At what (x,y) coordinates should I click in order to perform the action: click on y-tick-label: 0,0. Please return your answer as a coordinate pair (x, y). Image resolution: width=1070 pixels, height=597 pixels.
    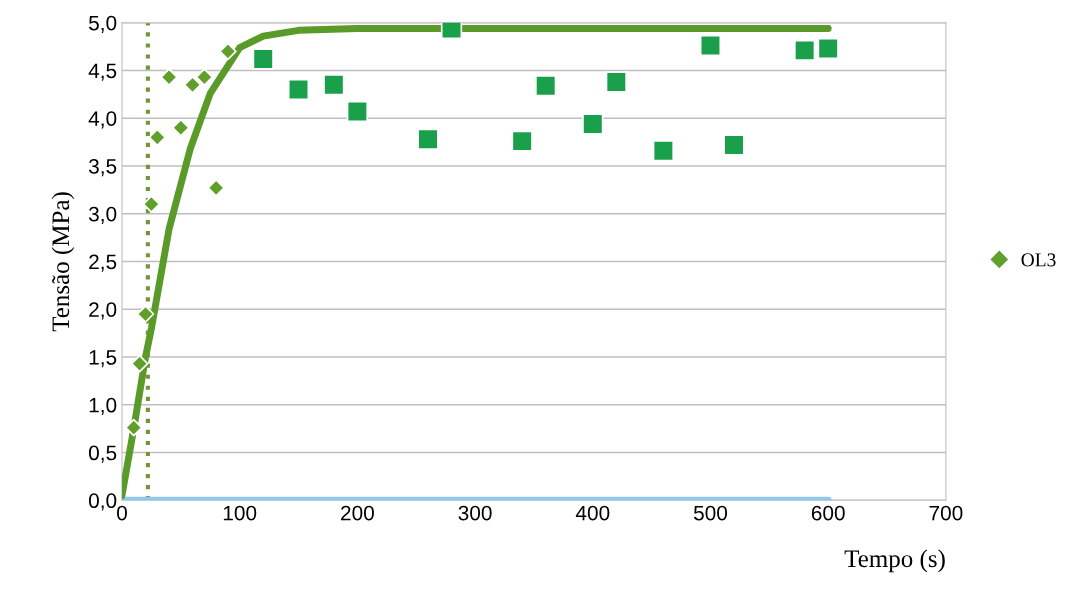
    Looking at the image, I should click on (102, 502).